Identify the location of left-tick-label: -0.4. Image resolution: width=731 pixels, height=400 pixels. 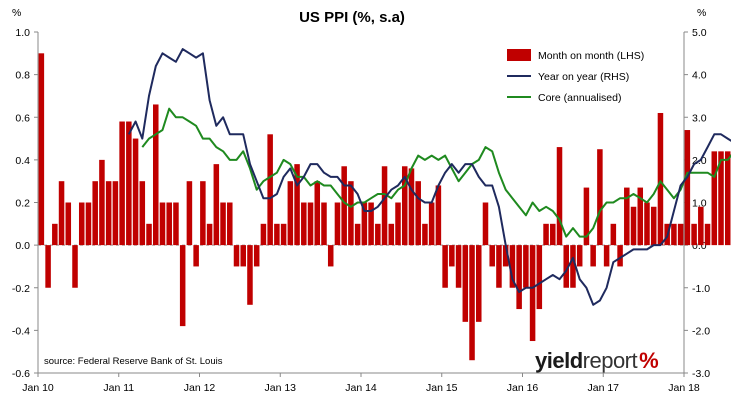
(21, 331).